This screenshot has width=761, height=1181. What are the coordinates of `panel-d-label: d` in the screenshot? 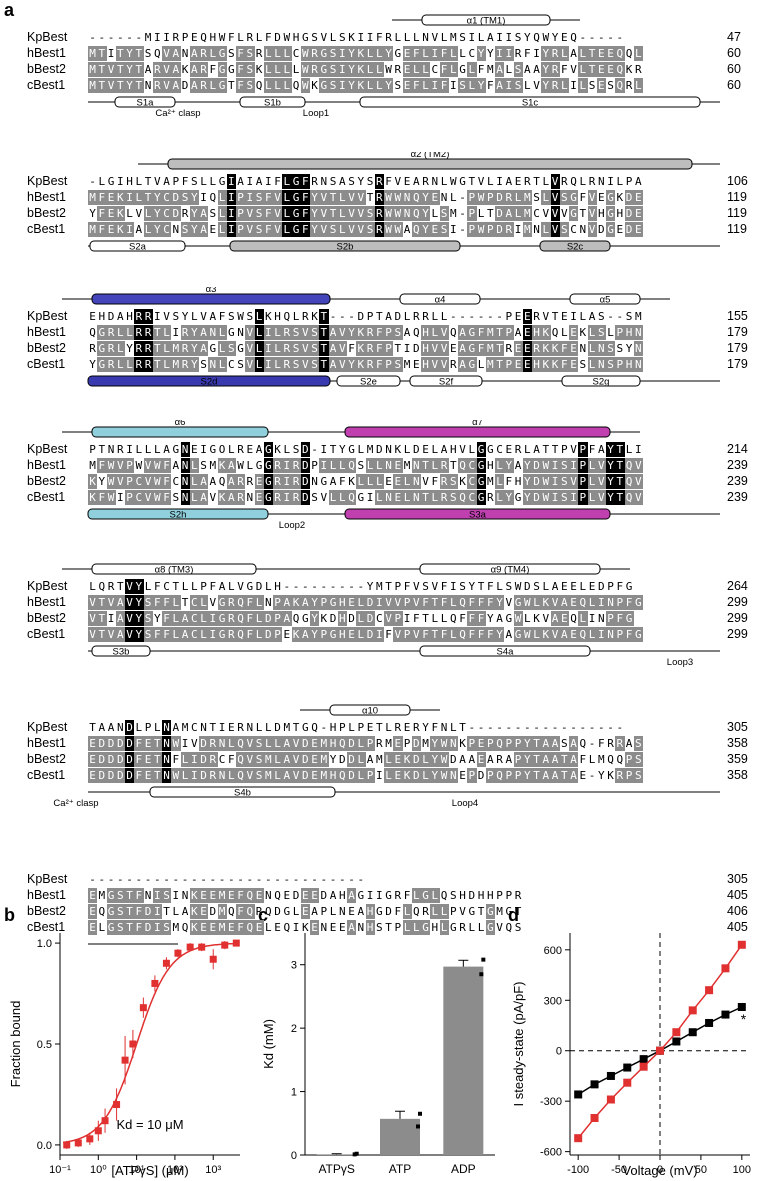 It's located at (513, 915).